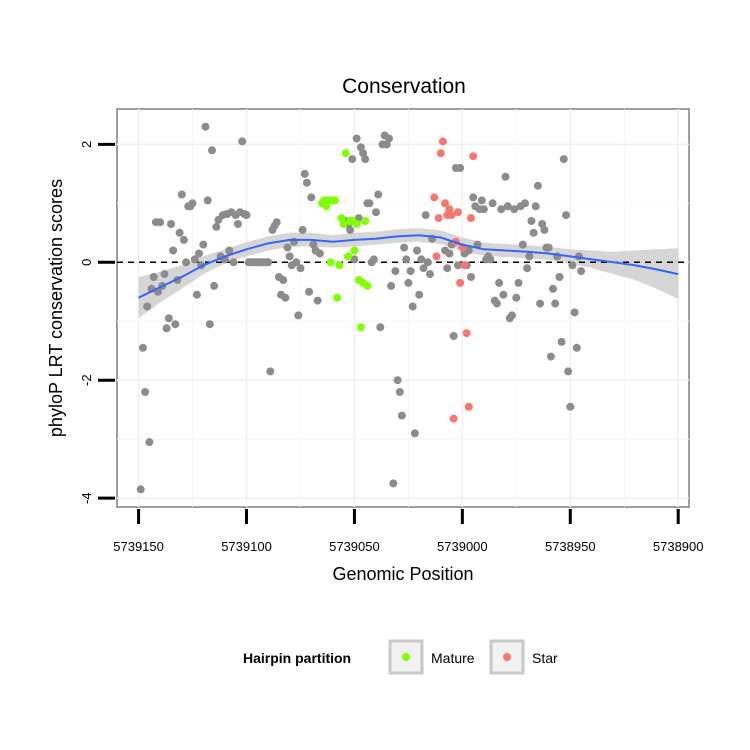  What do you see at coordinates (570, 546) in the screenshot?
I see `x-tick-label: 5738950` at bounding box center [570, 546].